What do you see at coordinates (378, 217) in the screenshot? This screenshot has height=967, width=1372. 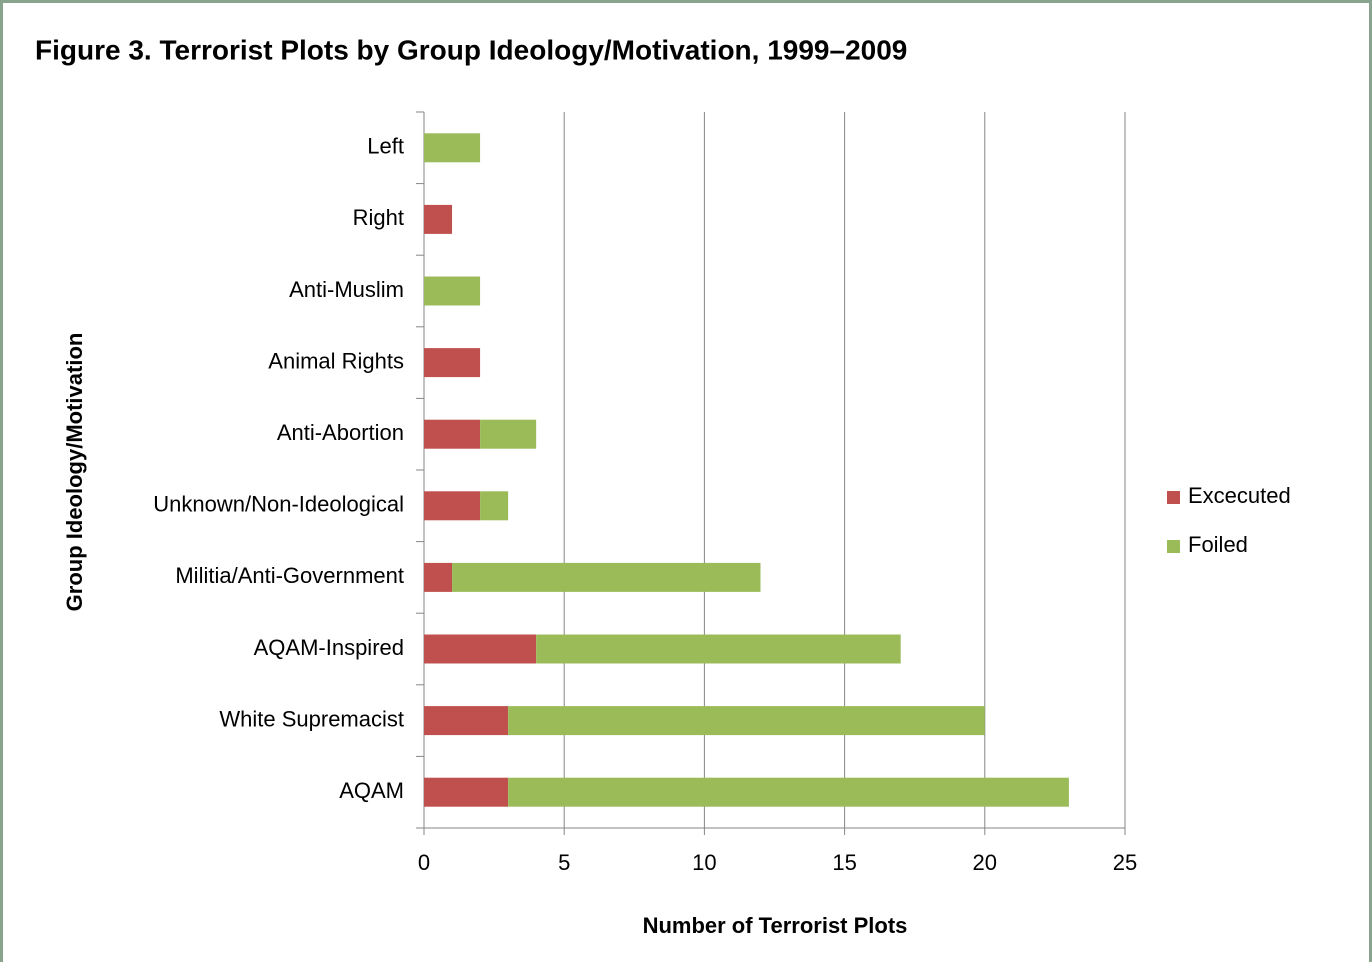 I see `y-tick-label: Right` at bounding box center [378, 217].